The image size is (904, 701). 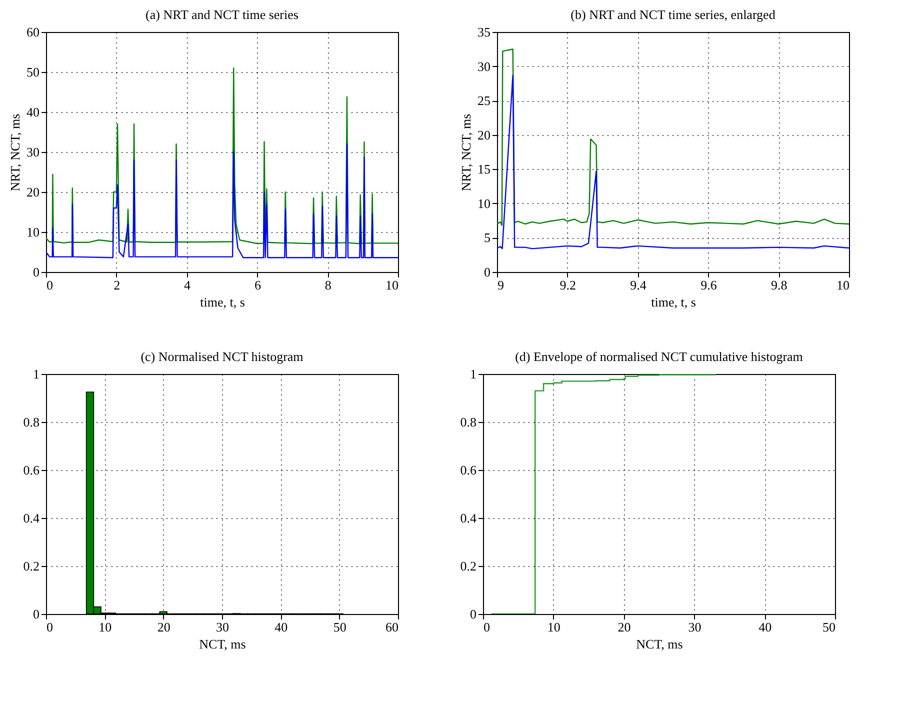 What do you see at coordinates (33, 32) in the screenshot?
I see `y-tick-label: 60` at bounding box center [33, 32].